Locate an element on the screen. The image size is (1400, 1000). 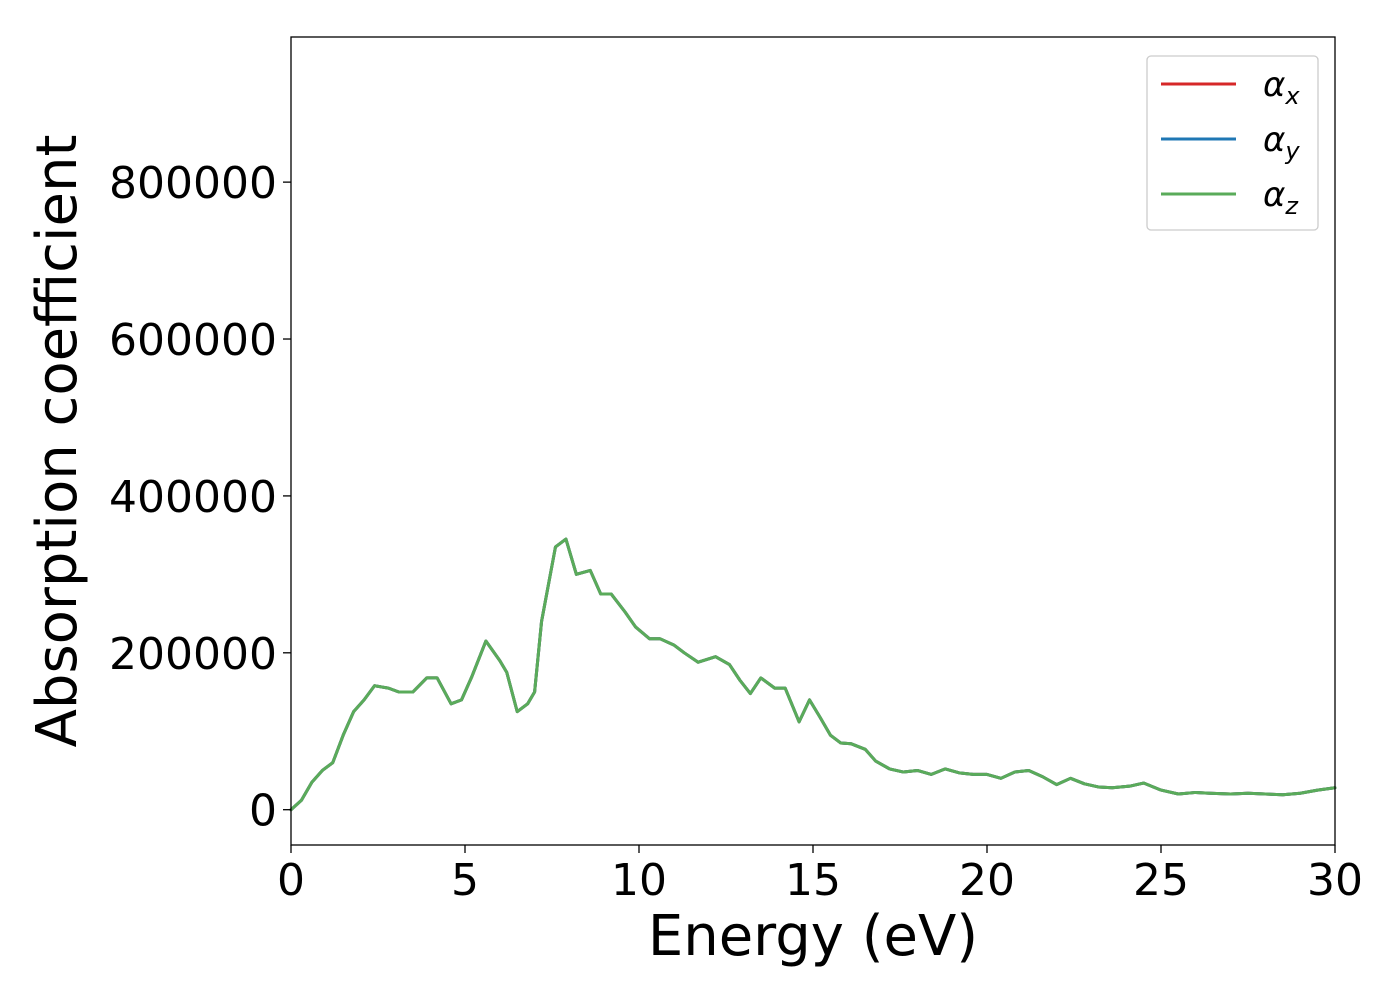
legend-label-z: αz is located at coordinates (1281, 197).